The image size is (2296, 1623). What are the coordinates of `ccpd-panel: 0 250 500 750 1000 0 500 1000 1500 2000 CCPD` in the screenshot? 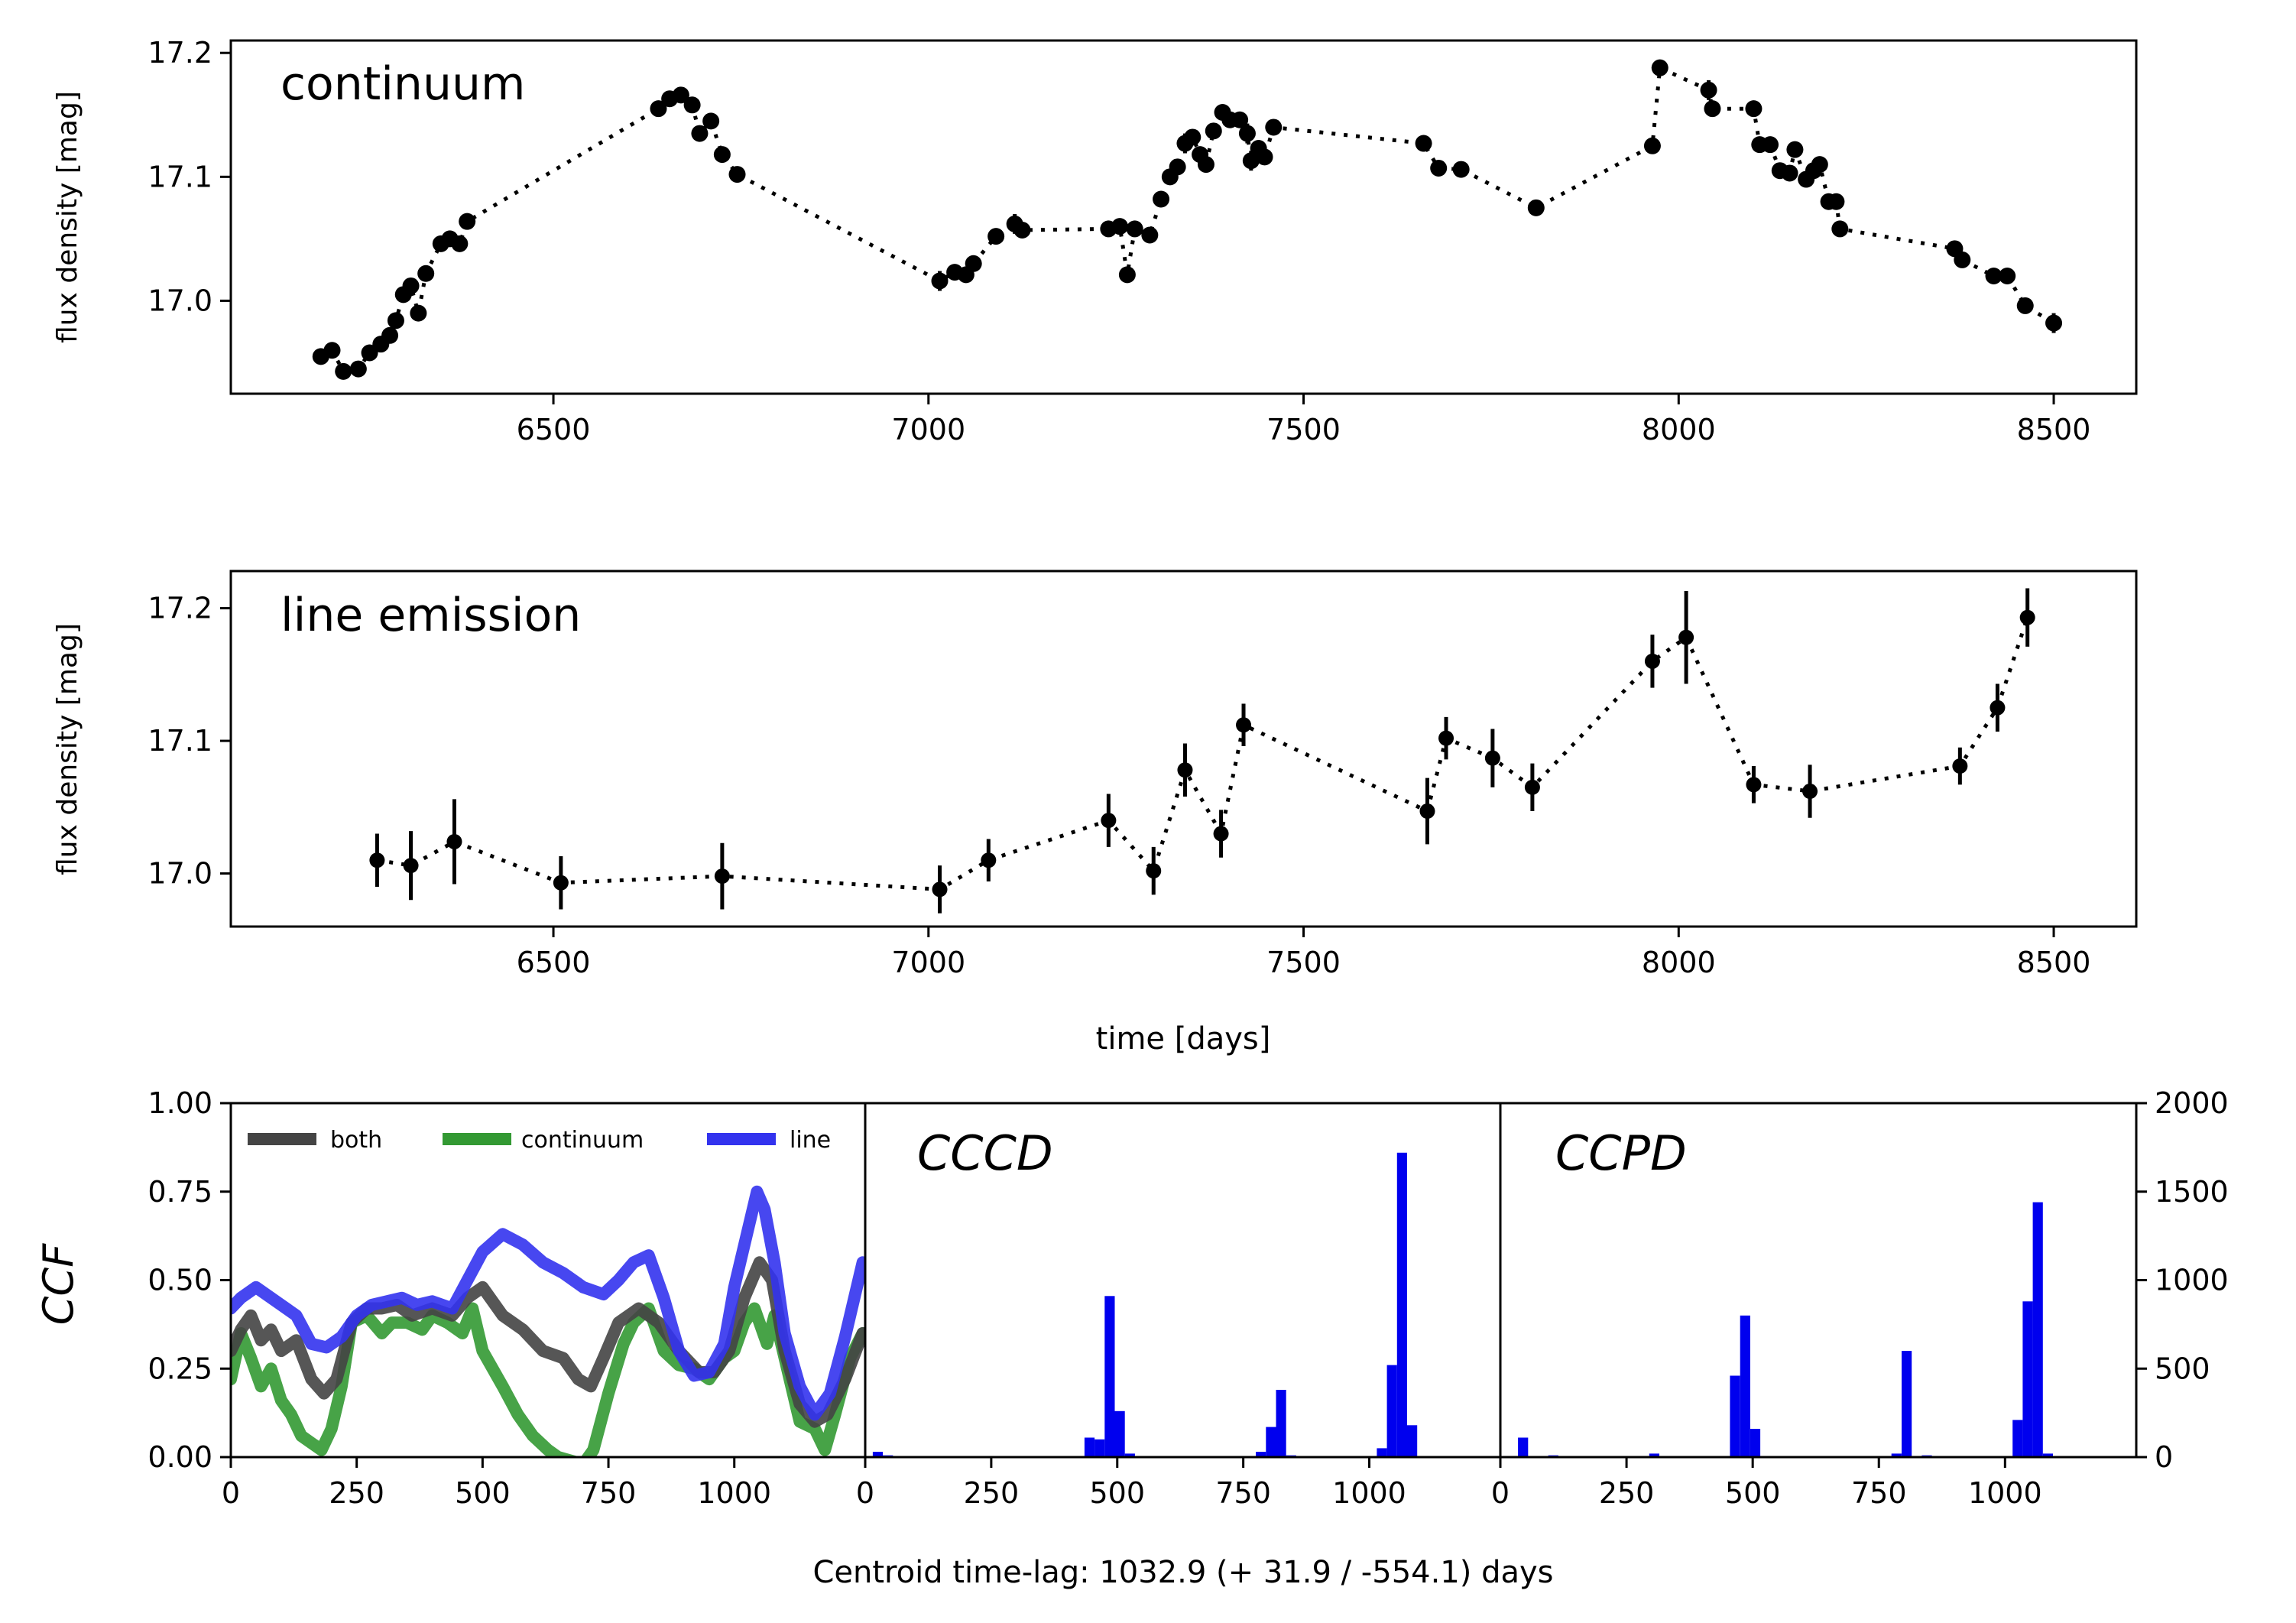 It's located at (1860, 1298).